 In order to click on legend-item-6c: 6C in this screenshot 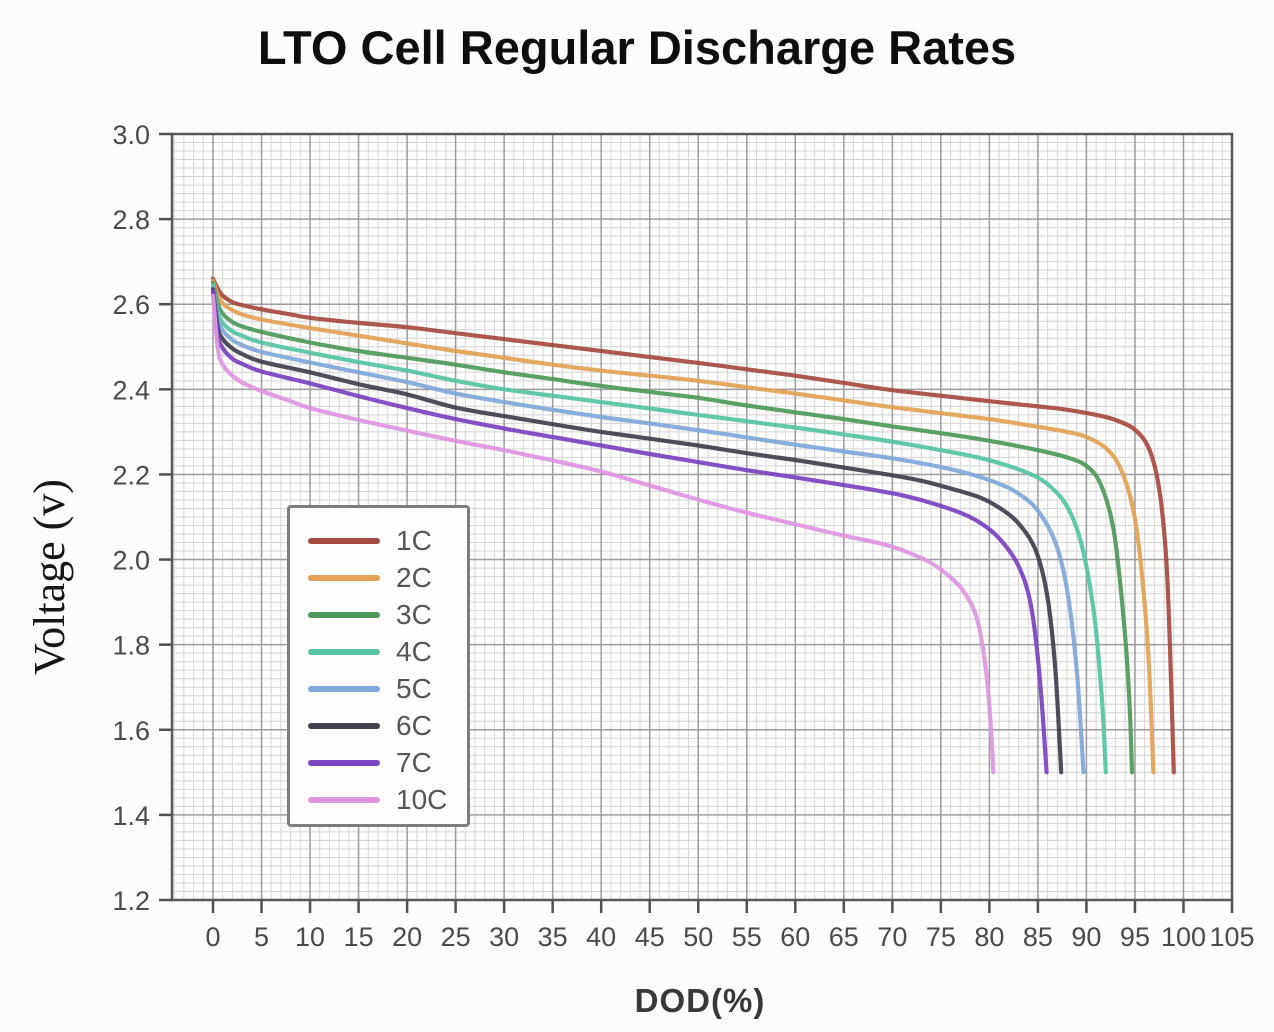, I will do `click(387, 725)`.